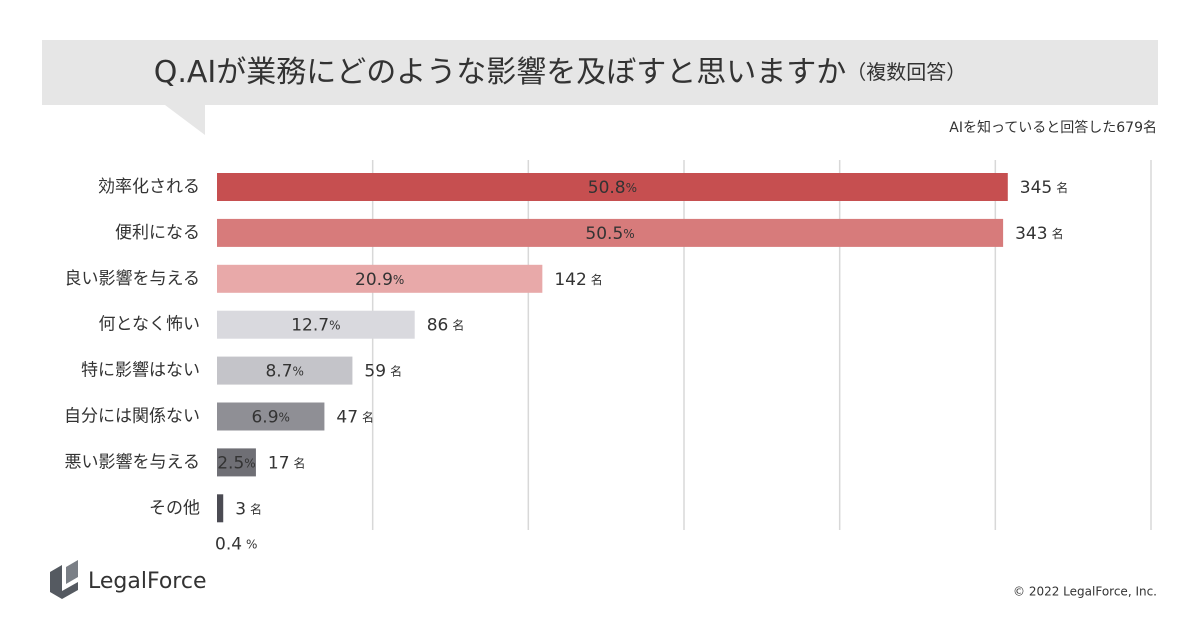  Describe the element at coordinates (906, 72) in the screenshot. I see `title-note: （複数回答）` at that location.